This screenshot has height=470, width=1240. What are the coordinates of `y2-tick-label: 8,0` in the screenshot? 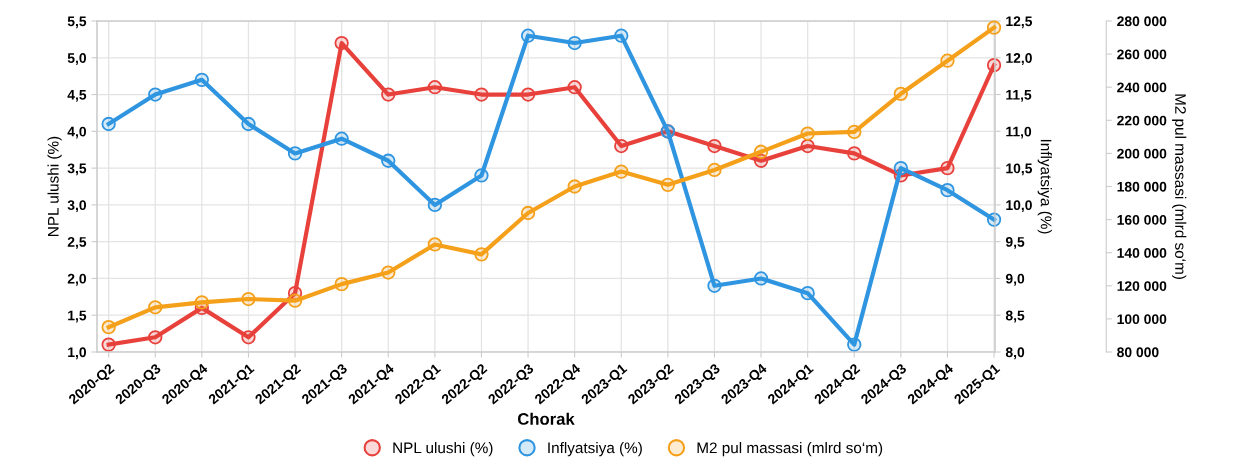 It's located at (1015, 353).